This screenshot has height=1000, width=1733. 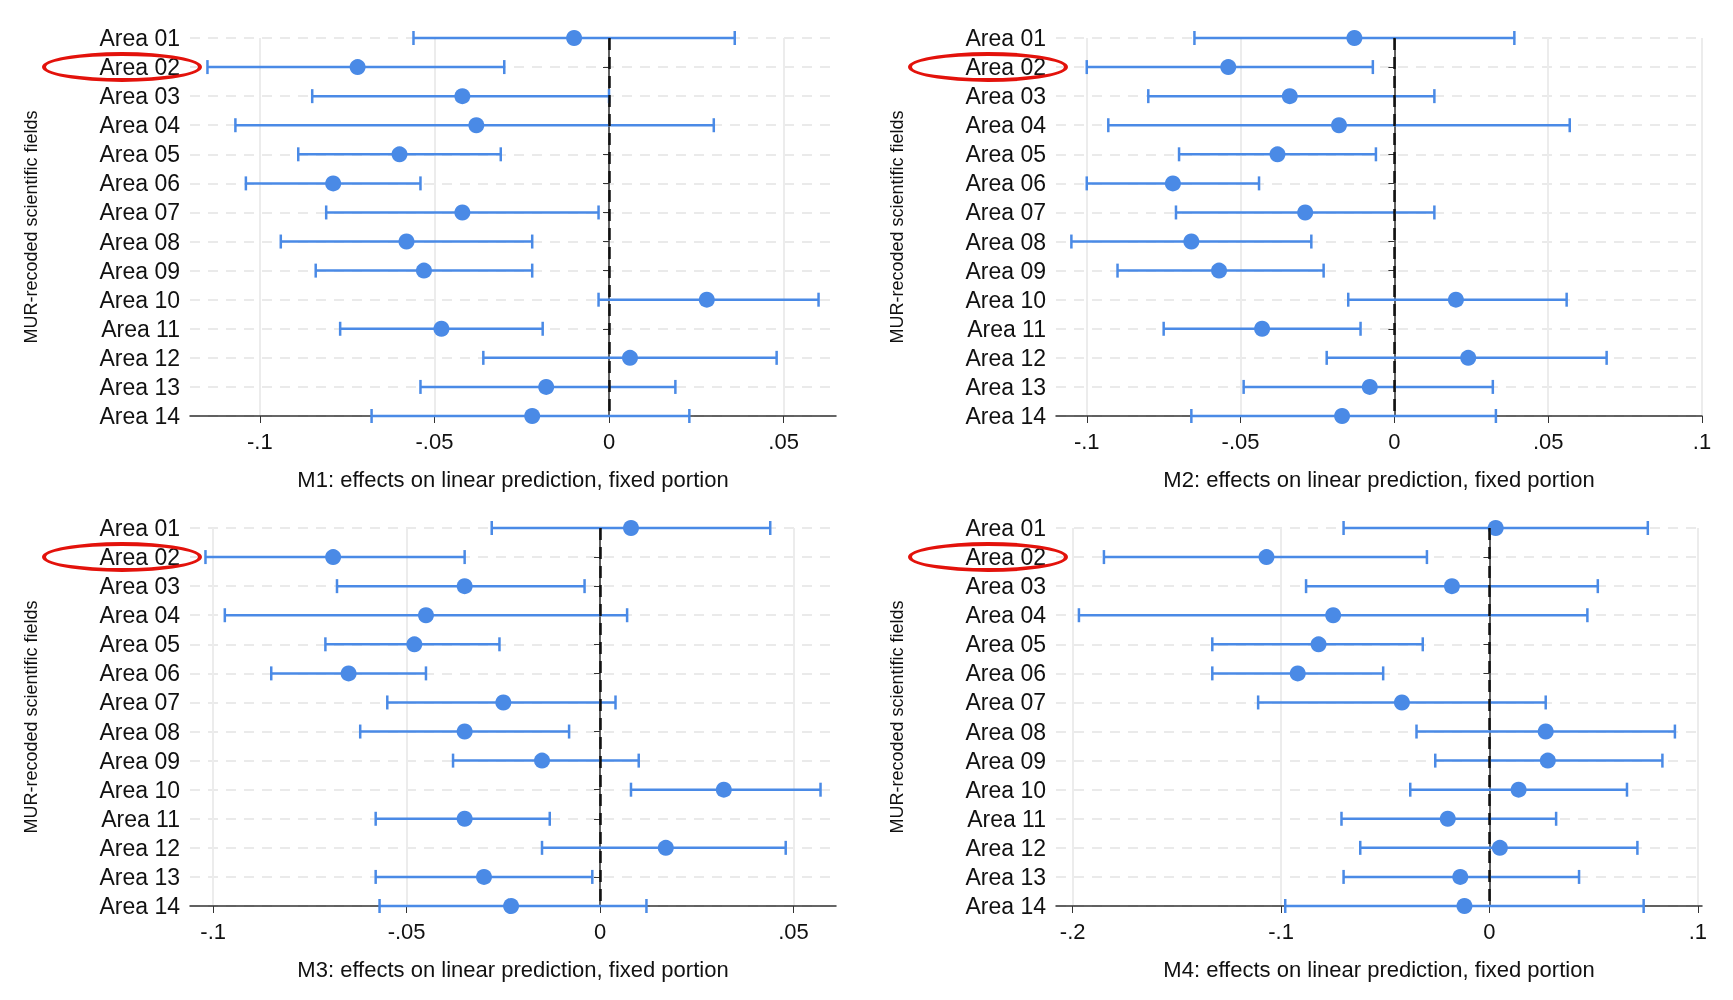 What do you see at coordinates (513, 969) in the screenshot?
I see `x-axis-title: M3: effects on linear prediction, fixed portion` at bounding box center [513, 969].